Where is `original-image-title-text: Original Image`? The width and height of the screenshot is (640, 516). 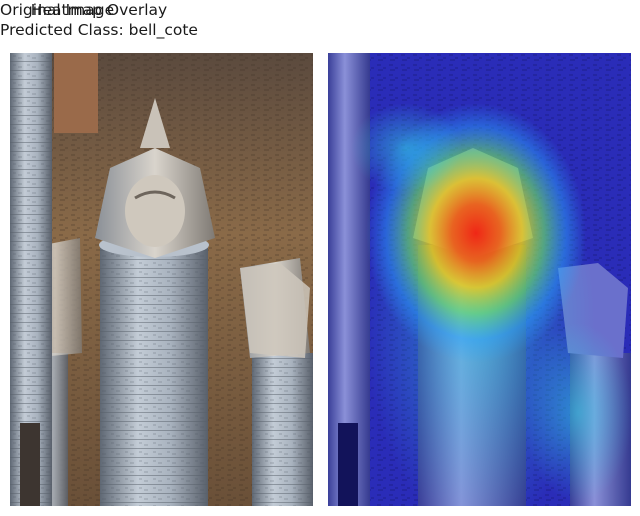 original-image-title-text: Original Image is located at coordinates (57, 10).